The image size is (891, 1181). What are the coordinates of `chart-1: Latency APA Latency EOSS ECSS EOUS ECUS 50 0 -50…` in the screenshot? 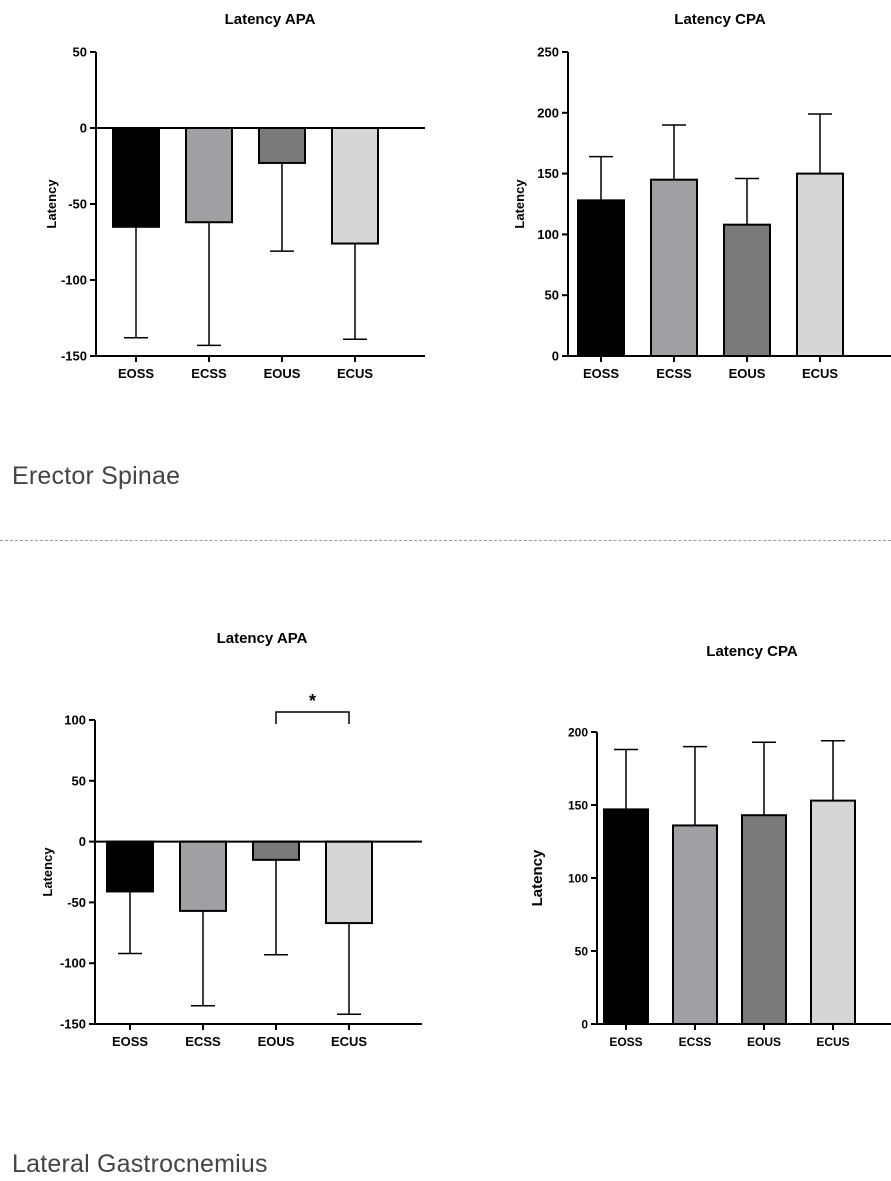 It's located at (234, 196).